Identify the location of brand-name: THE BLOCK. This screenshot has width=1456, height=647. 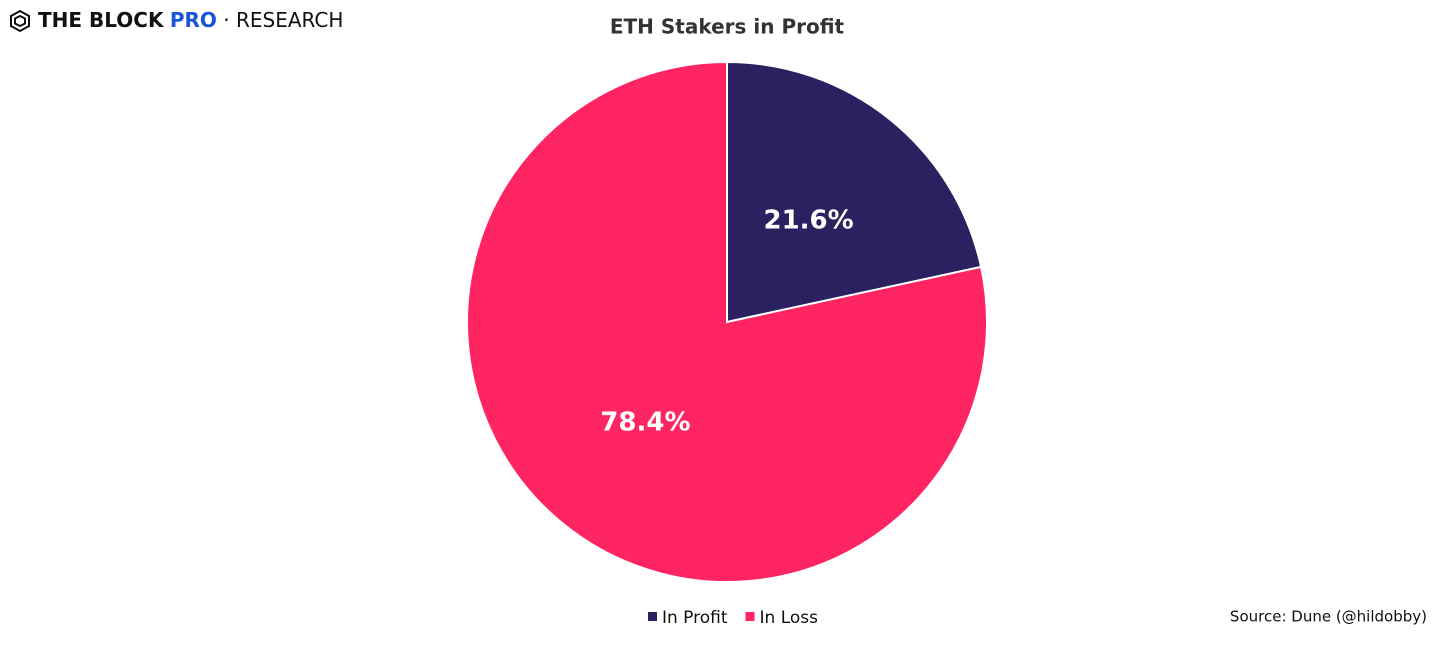
(101, 20).